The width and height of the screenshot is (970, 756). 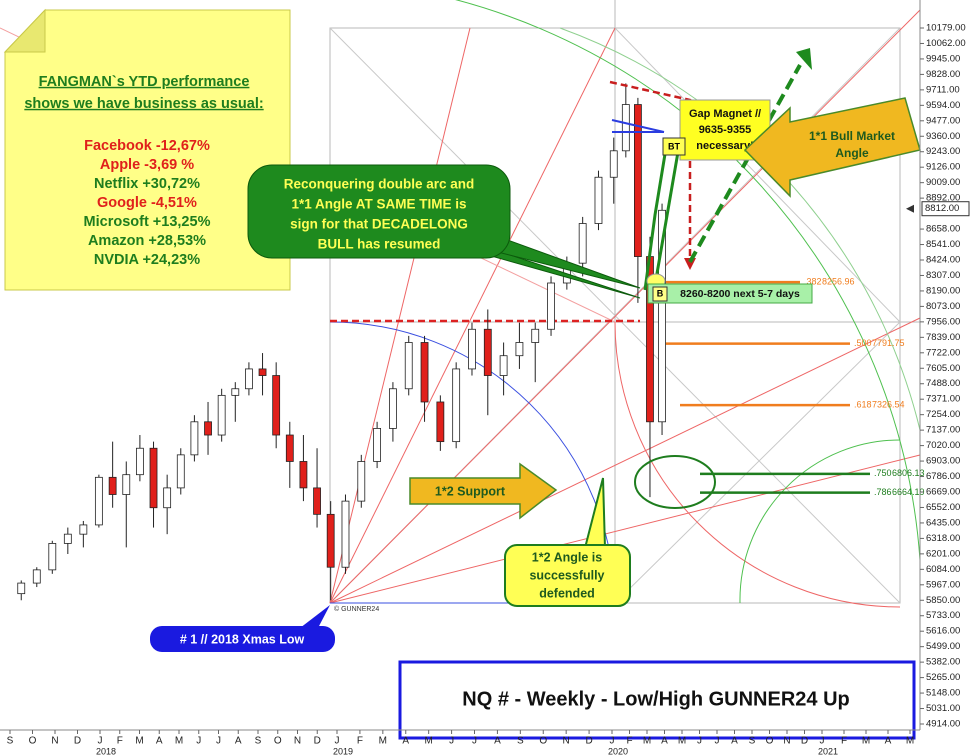 I want to click on note-heading-line: shows we have business as usual:, so click(x=143, y=104).